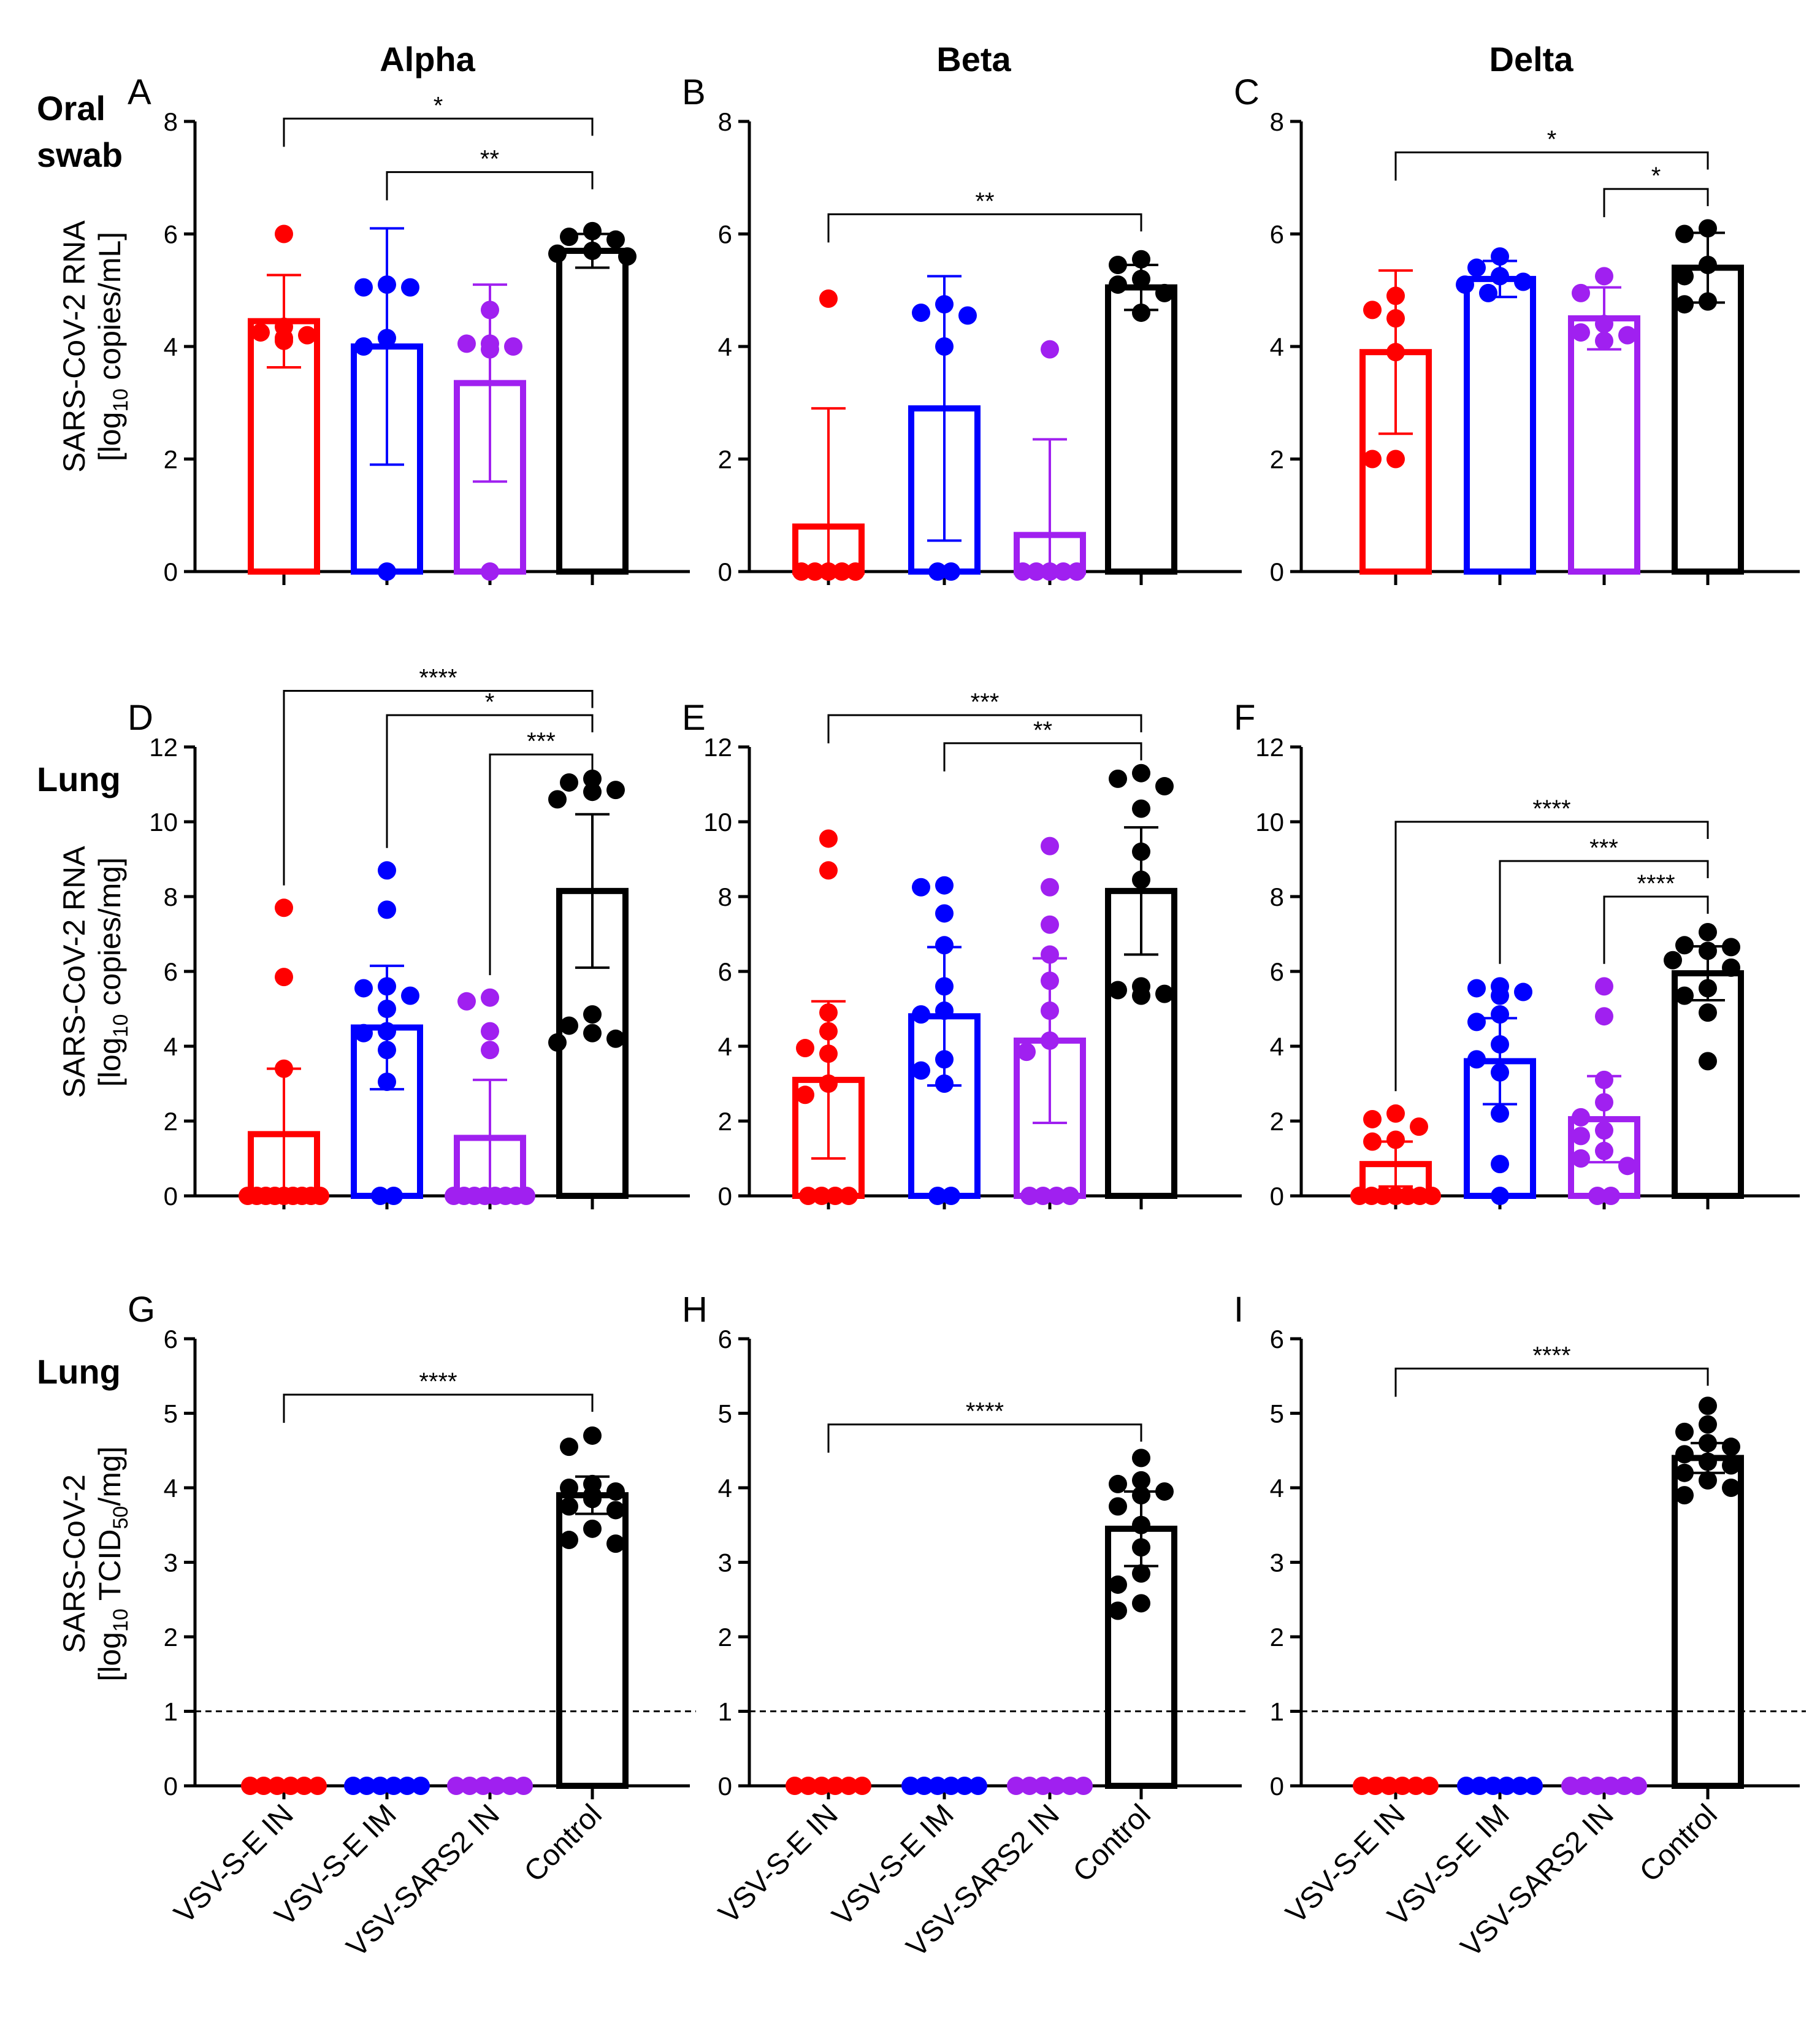  I want to click on panel-label: C, so click(1247, 92).